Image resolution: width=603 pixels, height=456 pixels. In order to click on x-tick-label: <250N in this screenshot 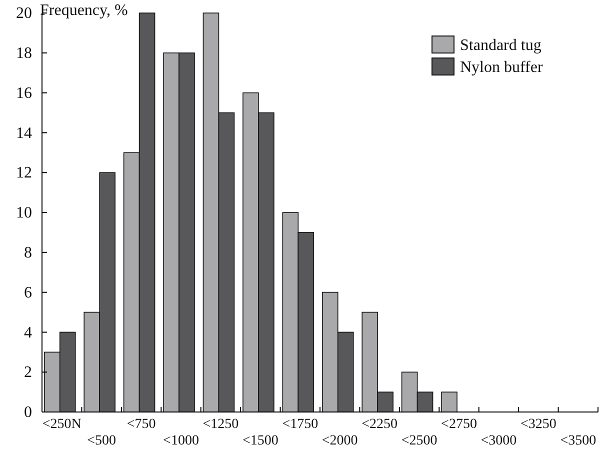, I will do `click(62, 424)`.